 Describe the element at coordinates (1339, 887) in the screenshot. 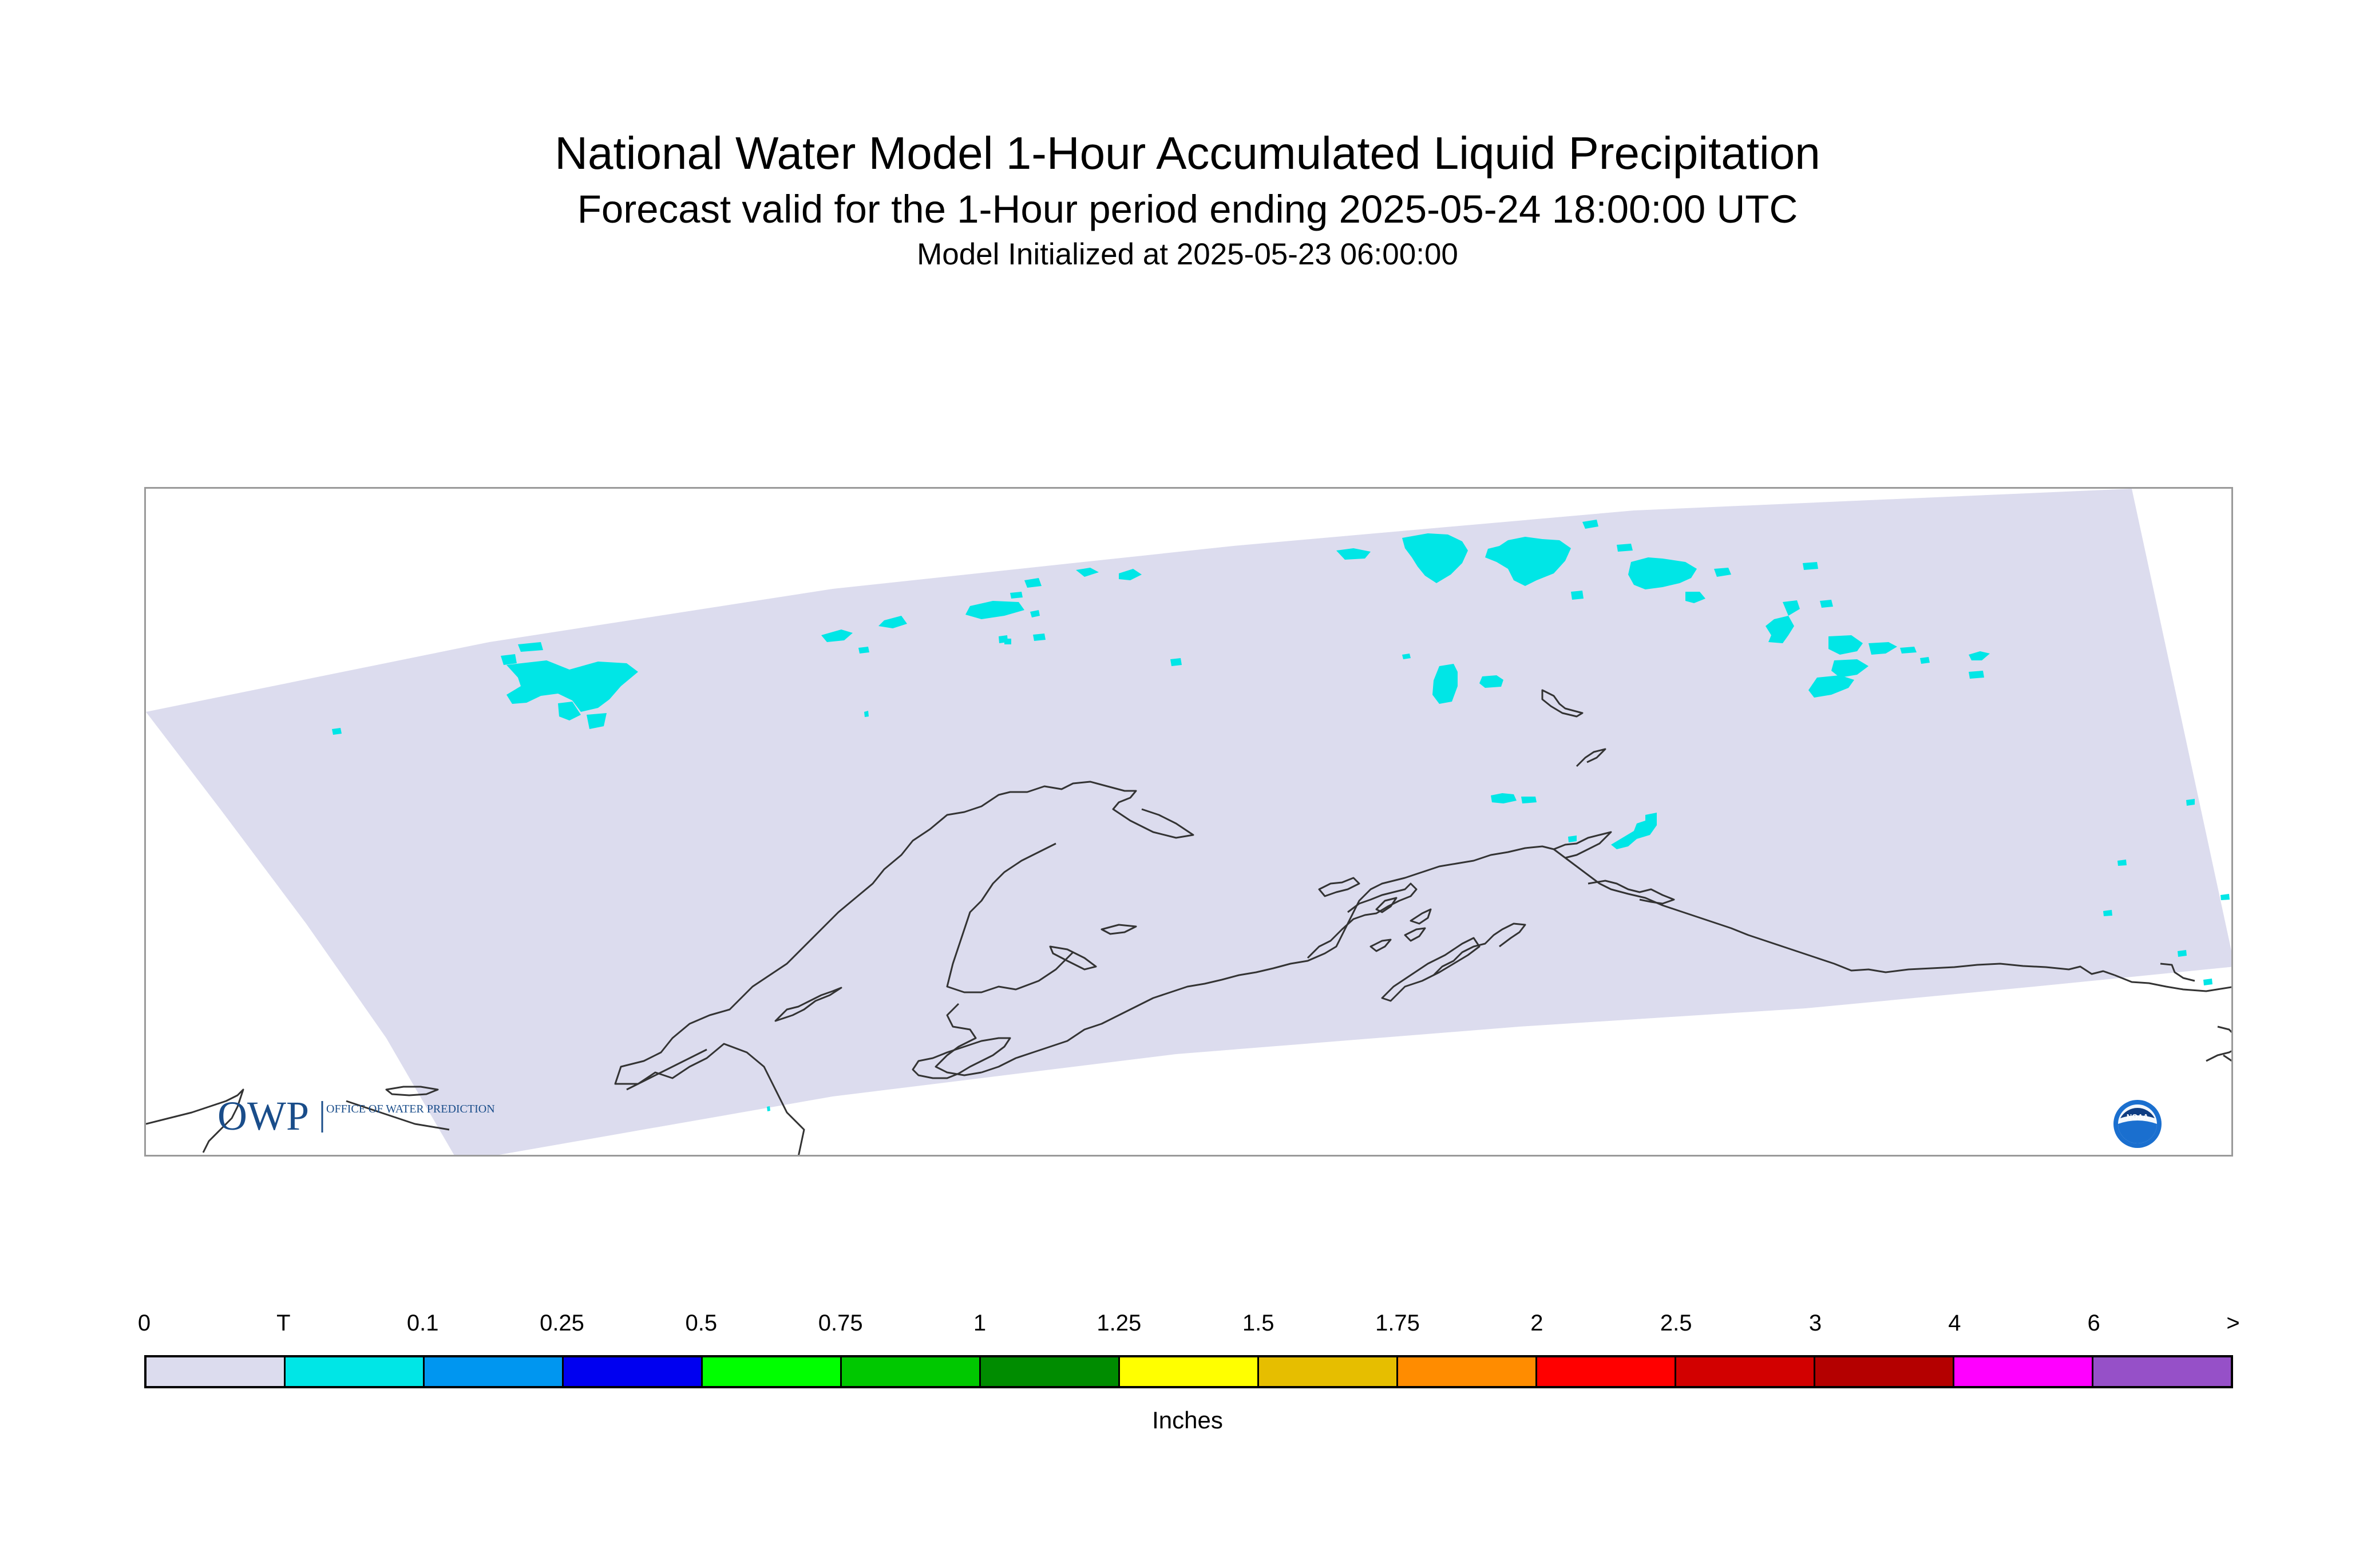

I see `kenai-islands` at that location.